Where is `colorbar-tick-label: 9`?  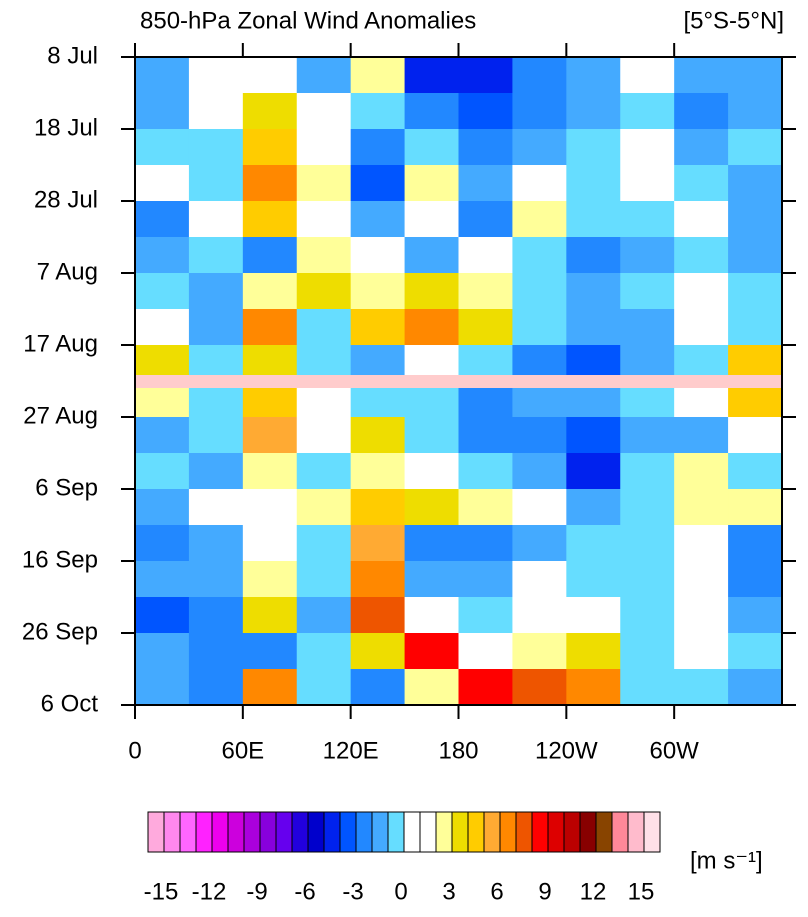
colorbar-tick-label: 9 is located at coordinates (544, 891).